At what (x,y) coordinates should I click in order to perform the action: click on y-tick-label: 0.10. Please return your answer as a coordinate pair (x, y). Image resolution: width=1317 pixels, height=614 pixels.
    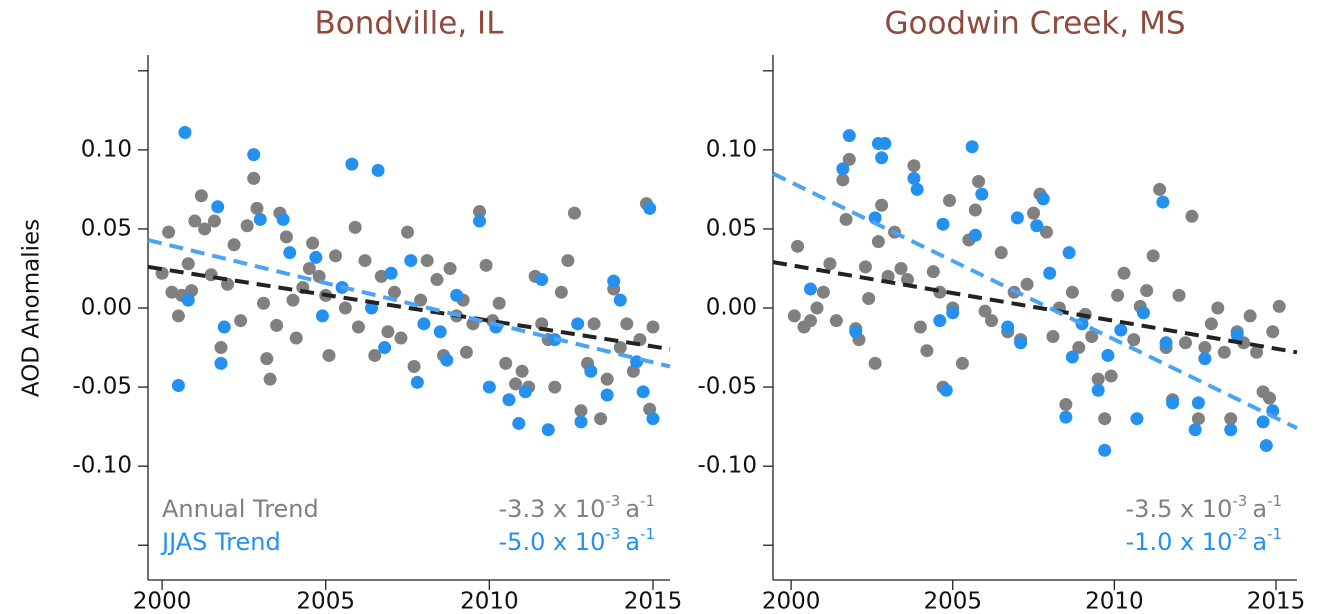
    Looking at the image, I should click on (731, 149).